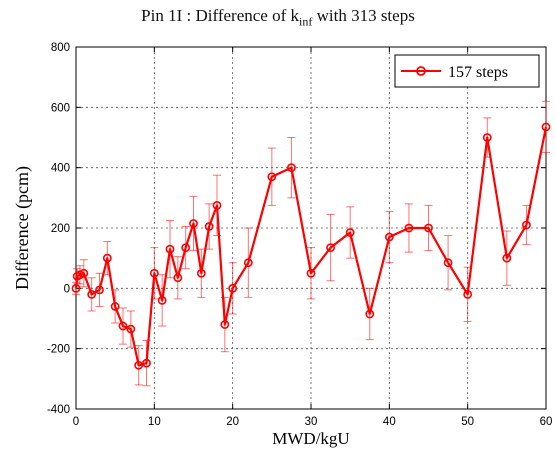  I want to click on legend: 157 steps, so click(467, 71).